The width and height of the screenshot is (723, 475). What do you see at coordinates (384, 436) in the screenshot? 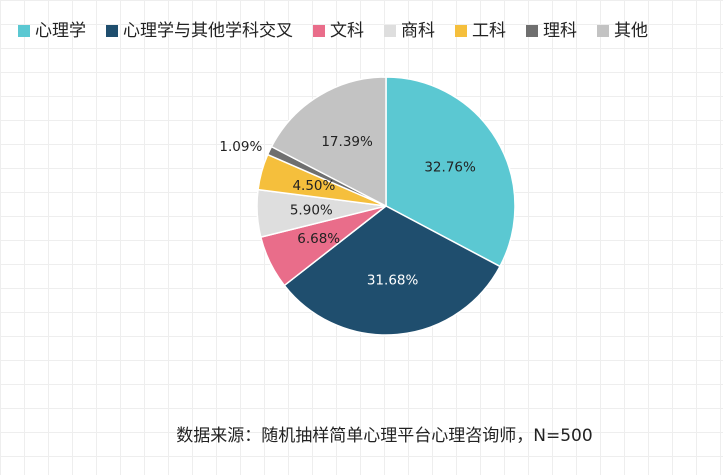
I see `source-note: 数据来源：随机抽样简单心理平台心理咨询师，N=500` at bounding box center [384, 436].